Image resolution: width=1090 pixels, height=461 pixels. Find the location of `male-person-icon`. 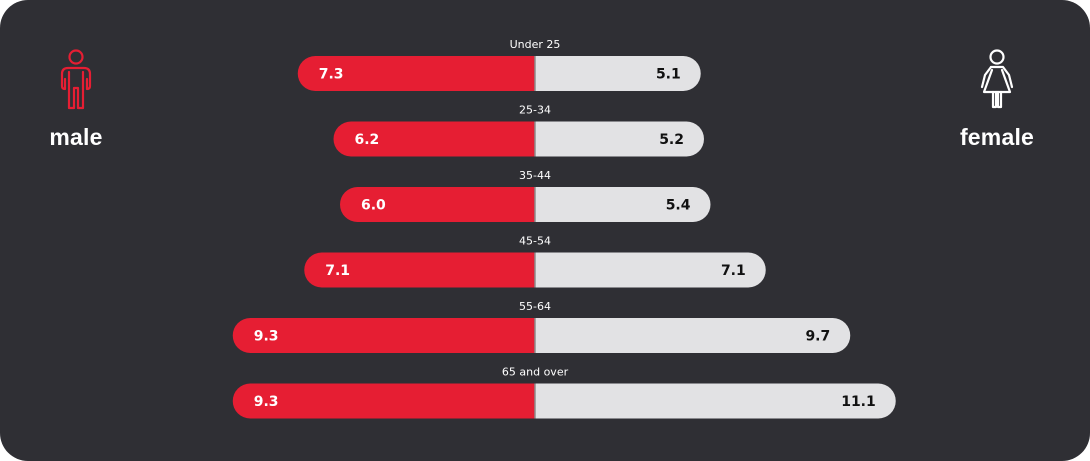

male-person-icon is located at coordinates (76, 79).